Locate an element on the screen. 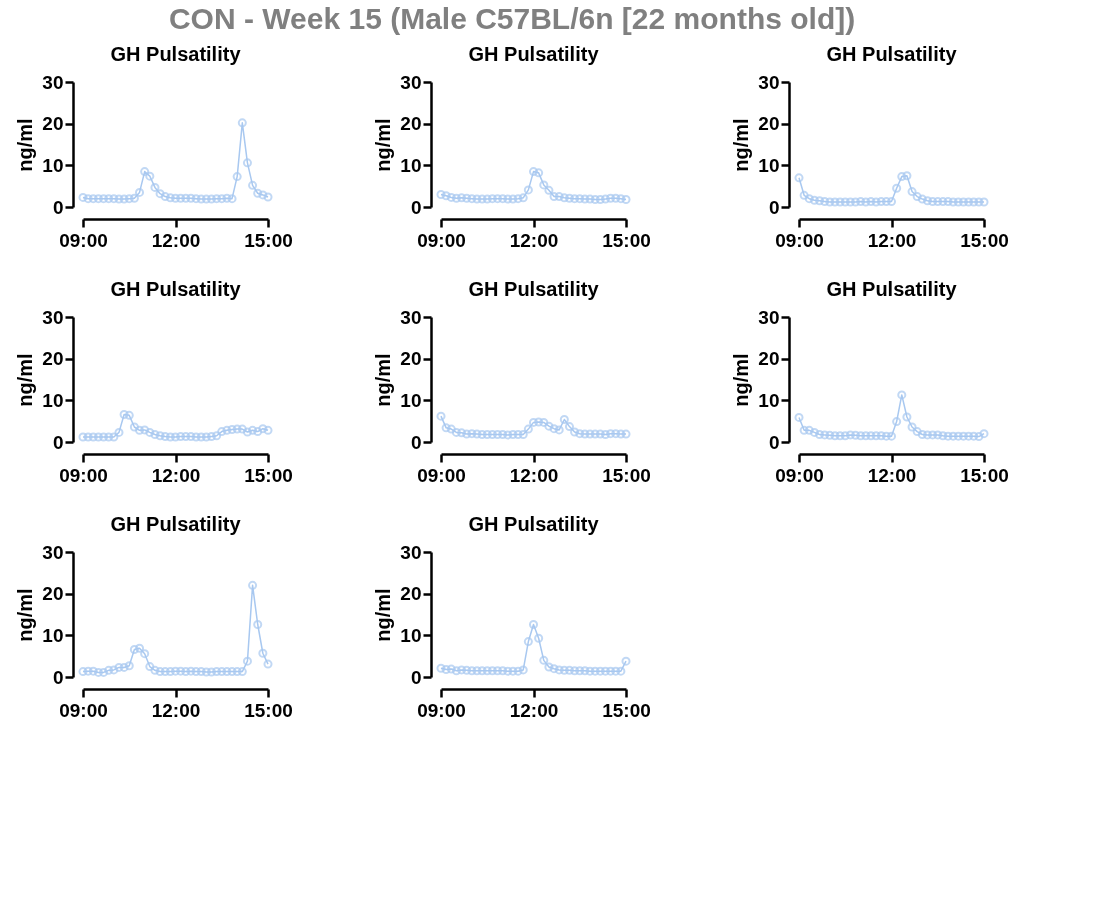 Image resolution: width=1095 pixels, height=914 pixels. text: CON - Week 15 (Male C57BL/6n [22 months old]) is located at coordinates (512, 18).